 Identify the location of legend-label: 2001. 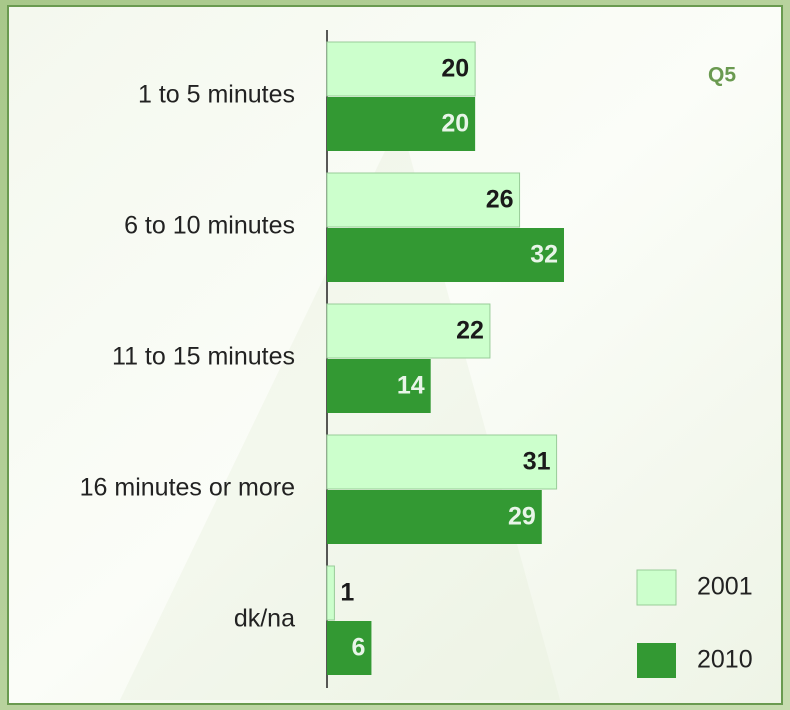
(725, 587).